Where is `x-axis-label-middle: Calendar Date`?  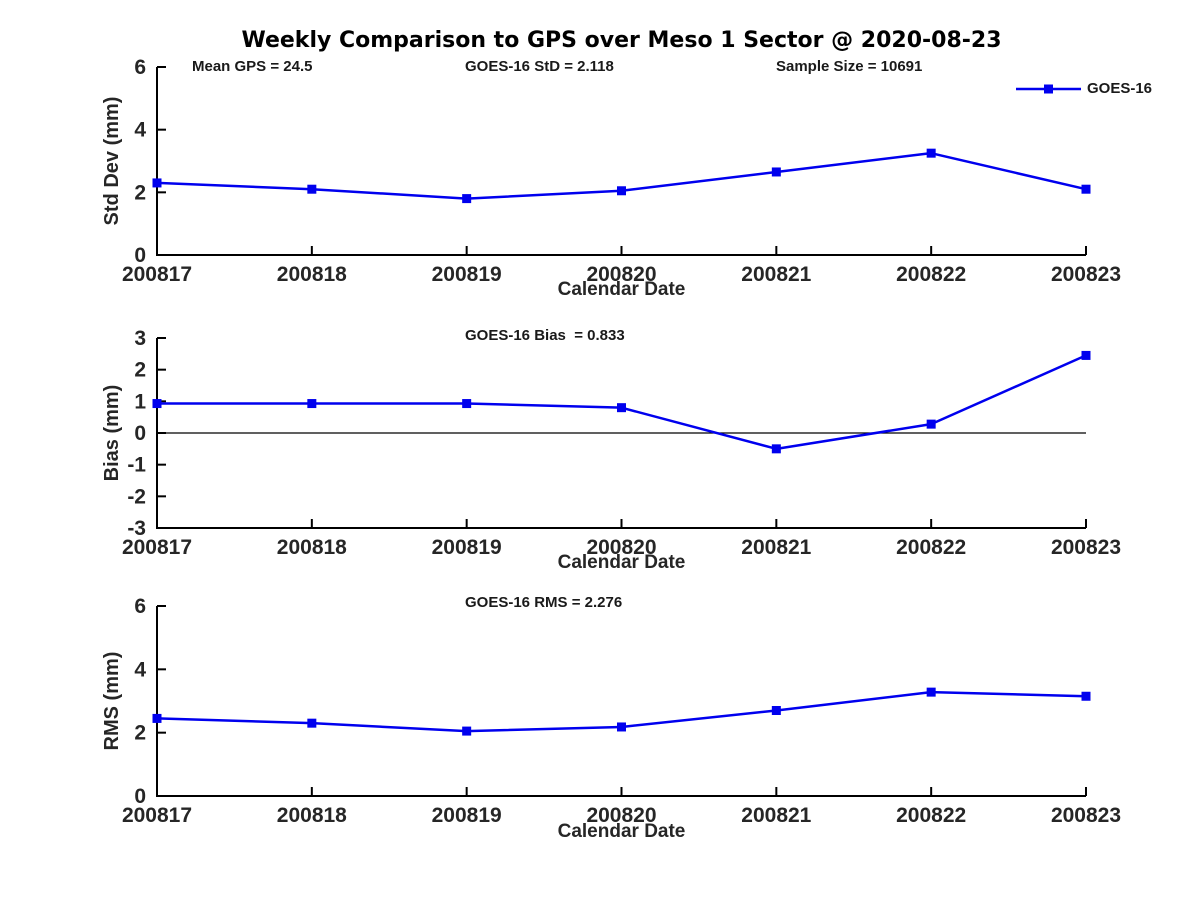 x-axis-label-middle: Calendar Date is located at coordinates (621, 562).